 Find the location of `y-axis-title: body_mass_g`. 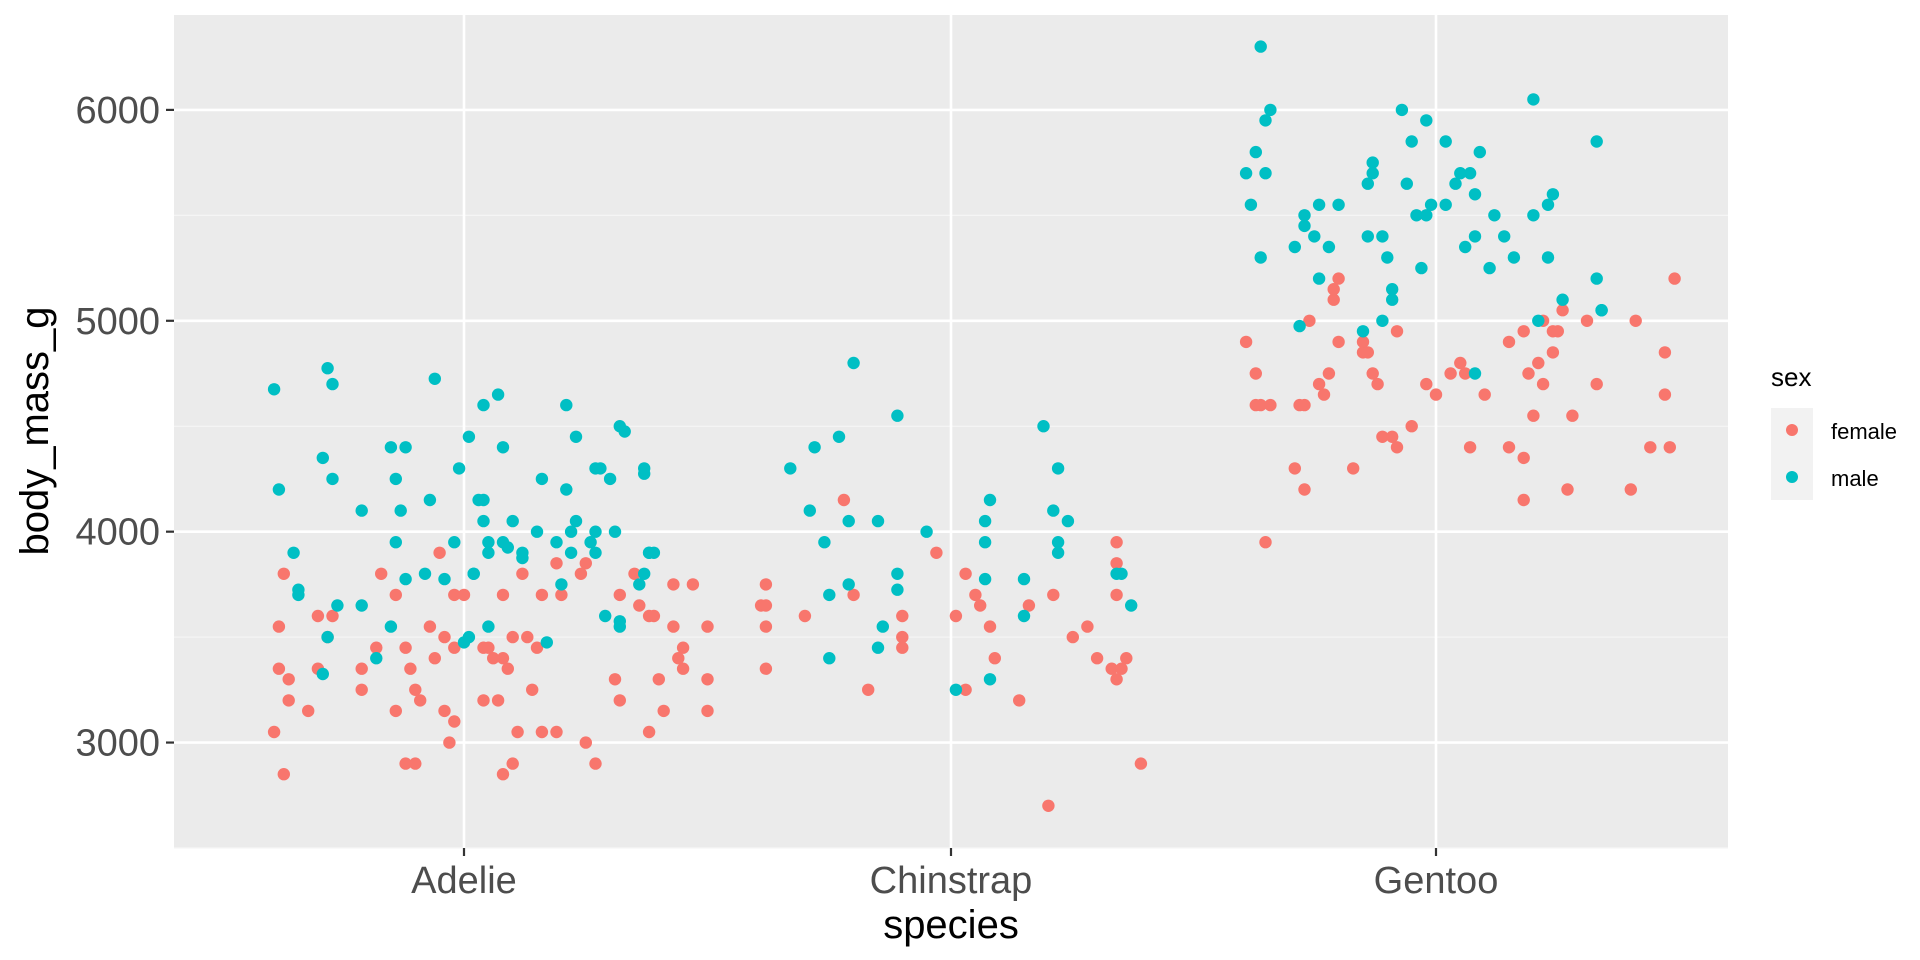

y-axis-title: body_mass_g is located at coordinates (35, 430).